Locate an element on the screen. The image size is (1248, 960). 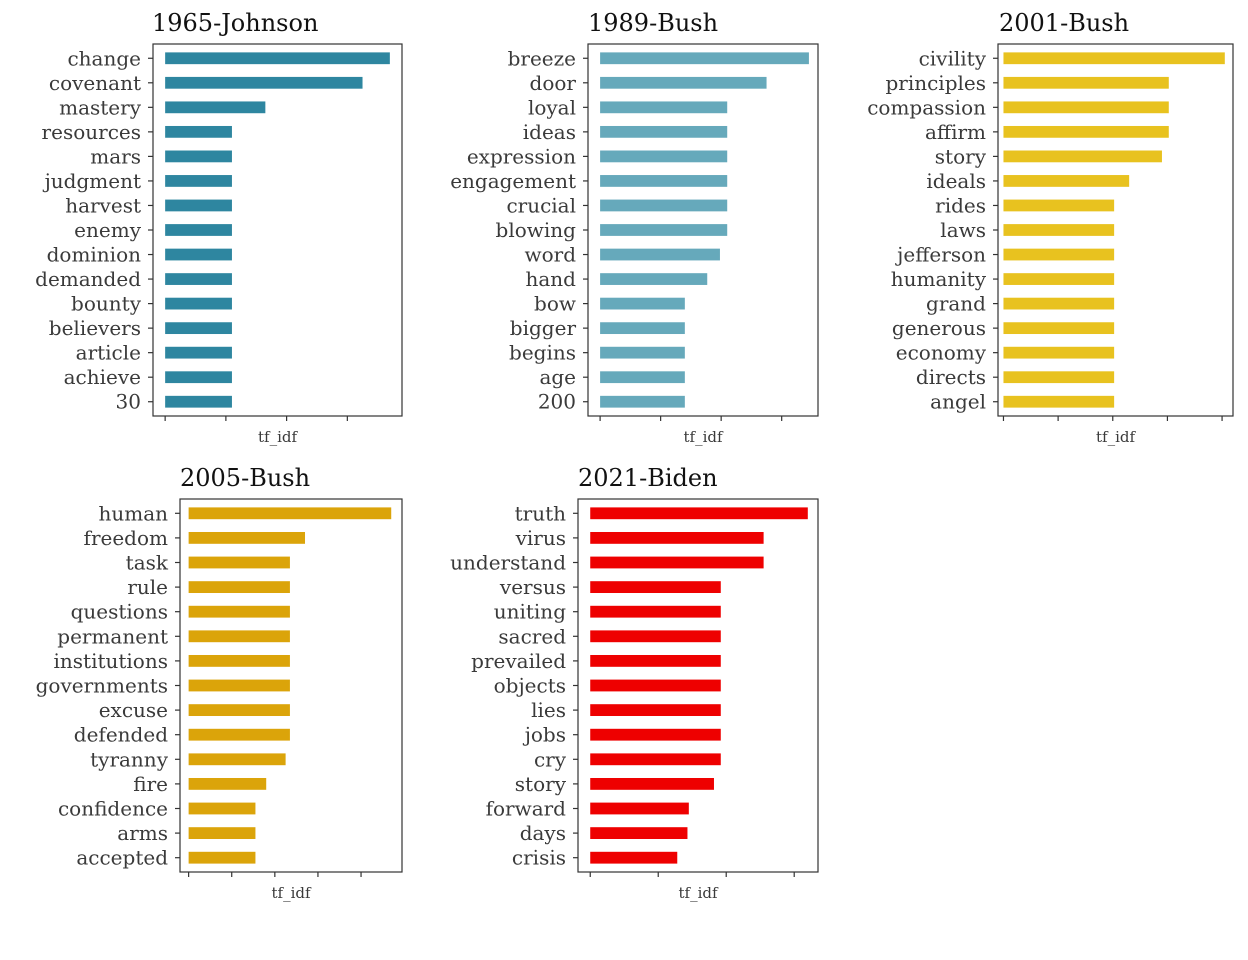
bar-questions is located at coordinates (239, 611).